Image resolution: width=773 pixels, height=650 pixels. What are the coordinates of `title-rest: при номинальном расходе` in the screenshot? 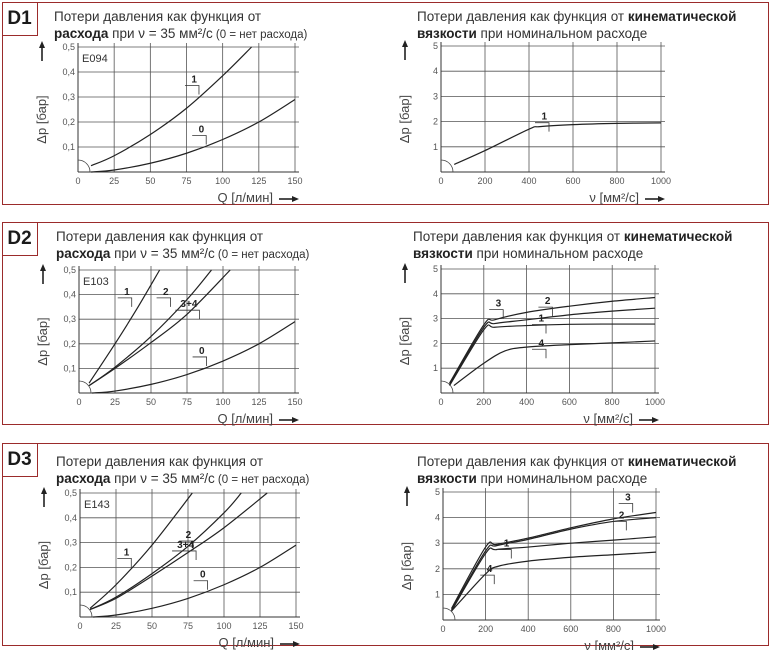 It's located at (562, 33).